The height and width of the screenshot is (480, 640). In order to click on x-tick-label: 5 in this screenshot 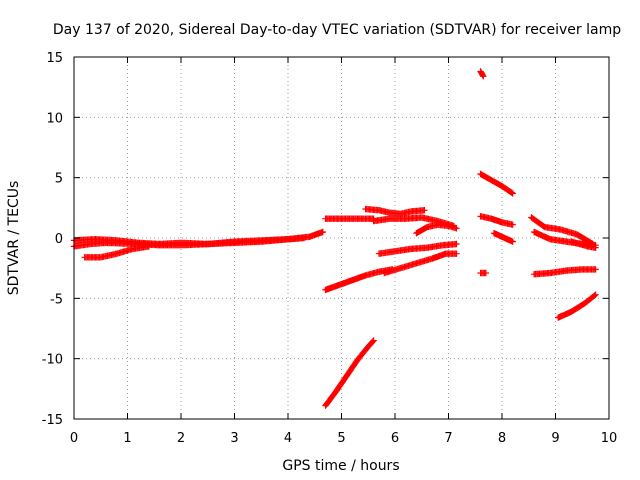, I will do `click(341, 438)`.